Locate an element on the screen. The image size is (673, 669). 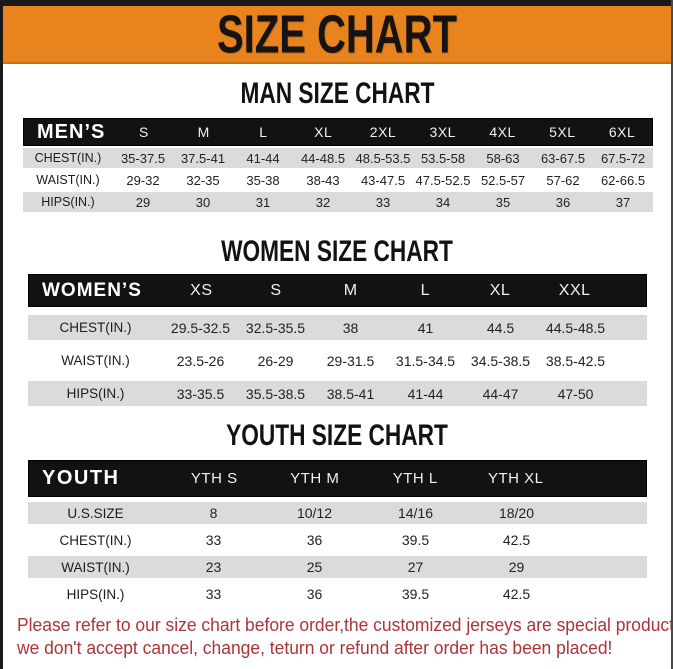
size-value-cell: 30 is located at coordinates (203, 202).